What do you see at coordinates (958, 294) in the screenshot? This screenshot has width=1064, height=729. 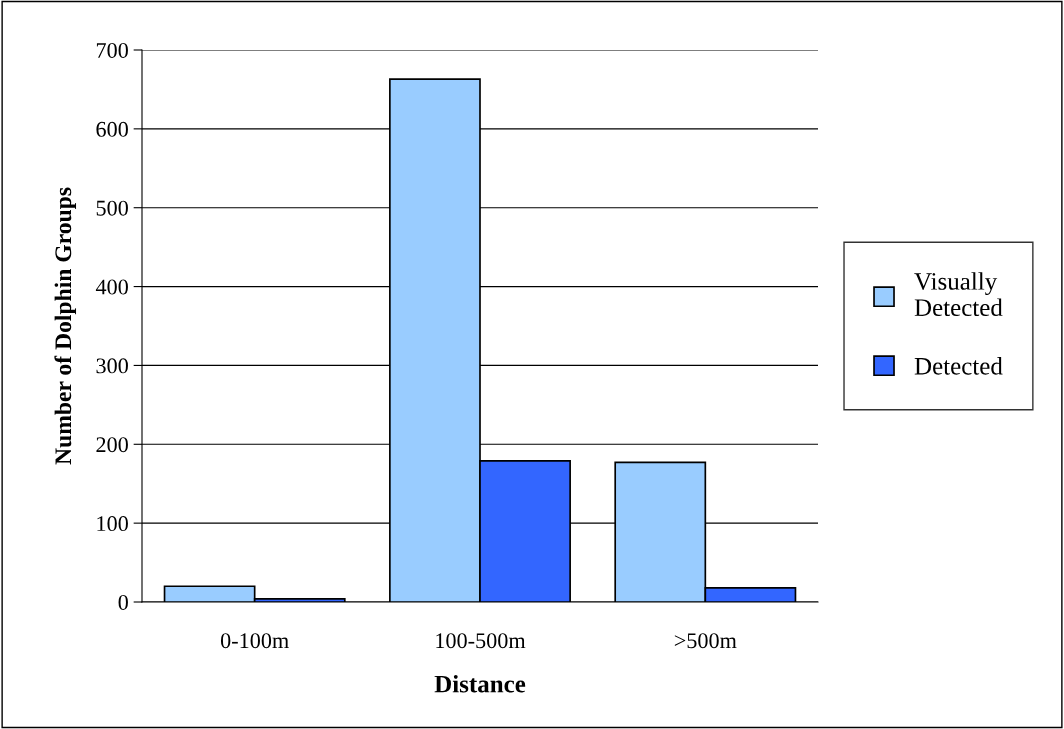 I see `legend-label: Visually Detected` at bounding box center [958, 294].